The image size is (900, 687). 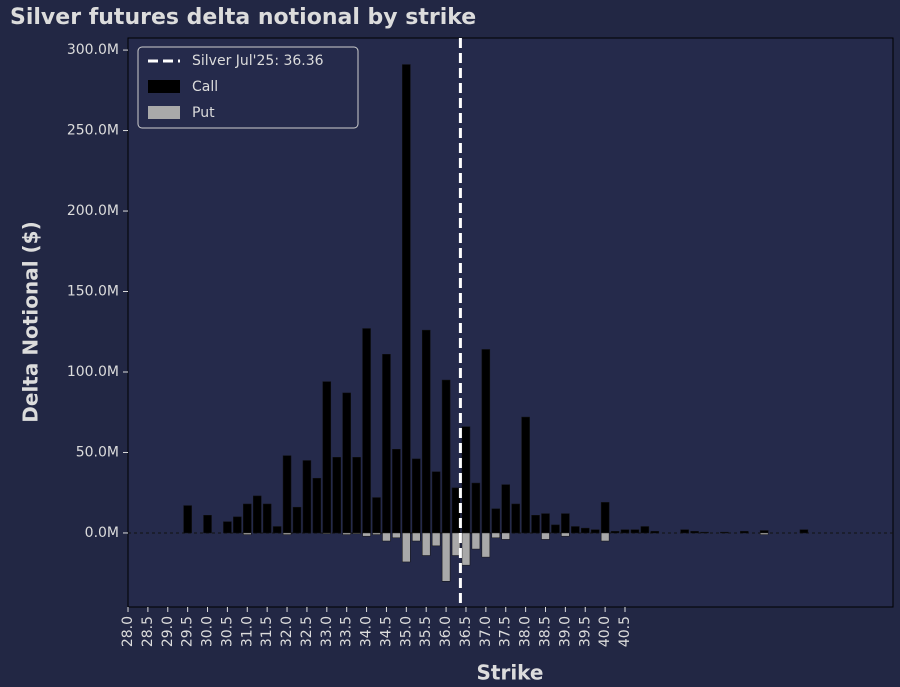 I want to click on x-tick-label: 32.0, so click(x=287, y=631).